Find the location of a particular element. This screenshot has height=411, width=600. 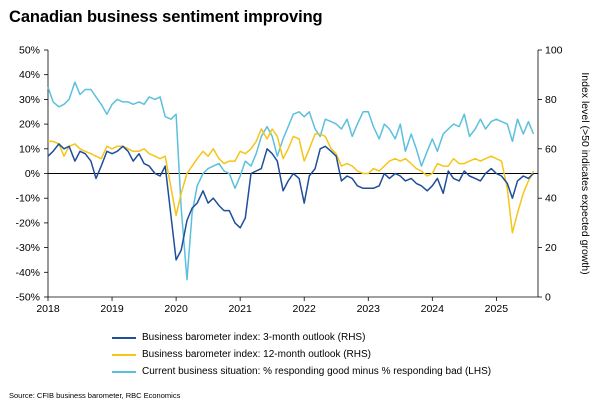

y-right-tick-label: 80 is located at coordinates (551, 100).